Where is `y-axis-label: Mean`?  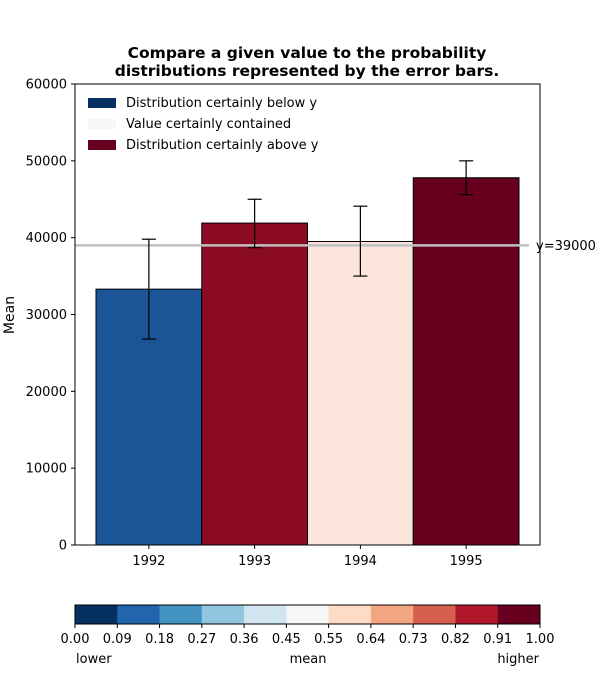 y-axis-label: Mean is located at coordinates (10, 315).